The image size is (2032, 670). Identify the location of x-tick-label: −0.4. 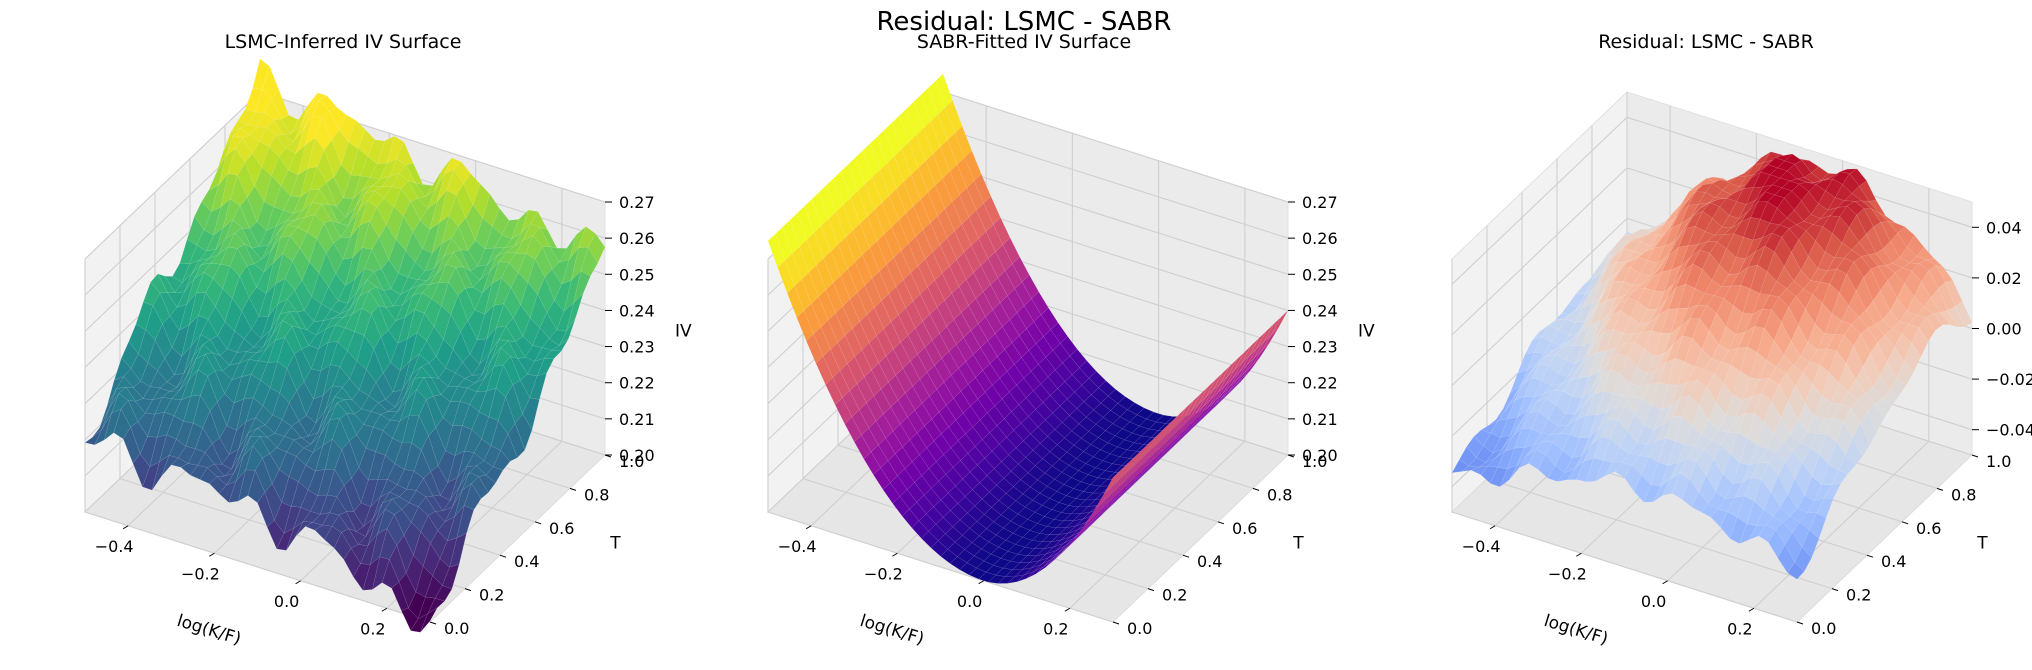
(114, 546).